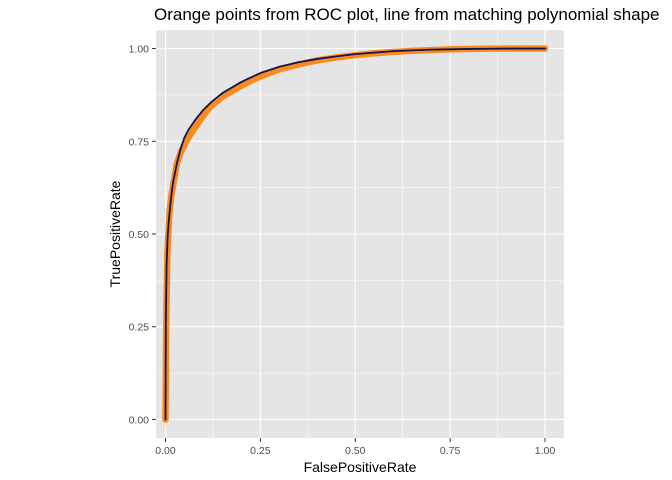 The height and width of the screenshot is (480, 672). What do you see at coordinates (360, 467) in the screenshot?
I see `x-axis-title: FalsePositiveRate` at bounding box center [360, 467].